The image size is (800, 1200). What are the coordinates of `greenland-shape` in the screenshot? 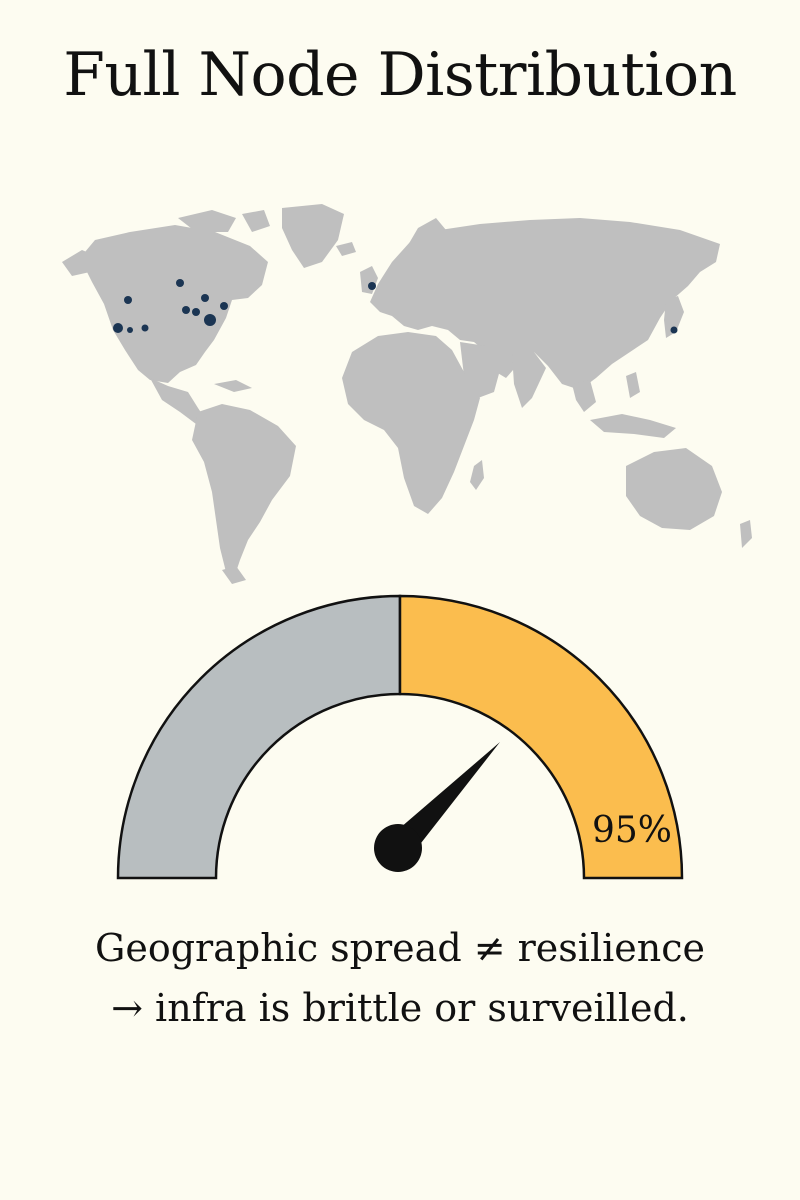 It's located at (313, 236).